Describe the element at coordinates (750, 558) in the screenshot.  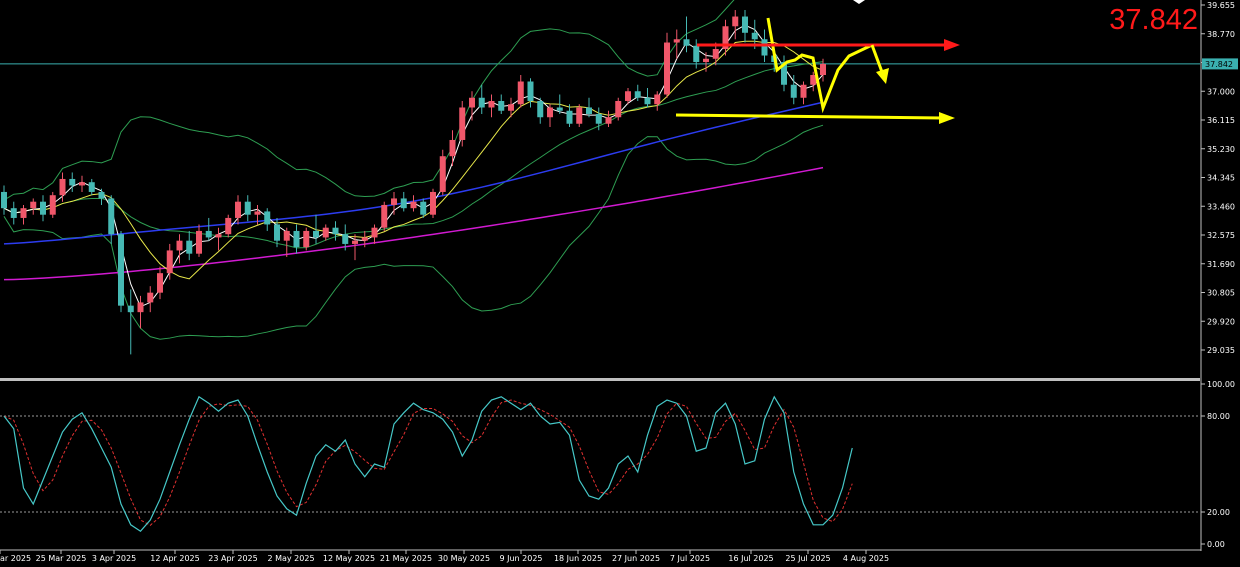
I see `time-tick-label: 16 Jul 2025` at that location.